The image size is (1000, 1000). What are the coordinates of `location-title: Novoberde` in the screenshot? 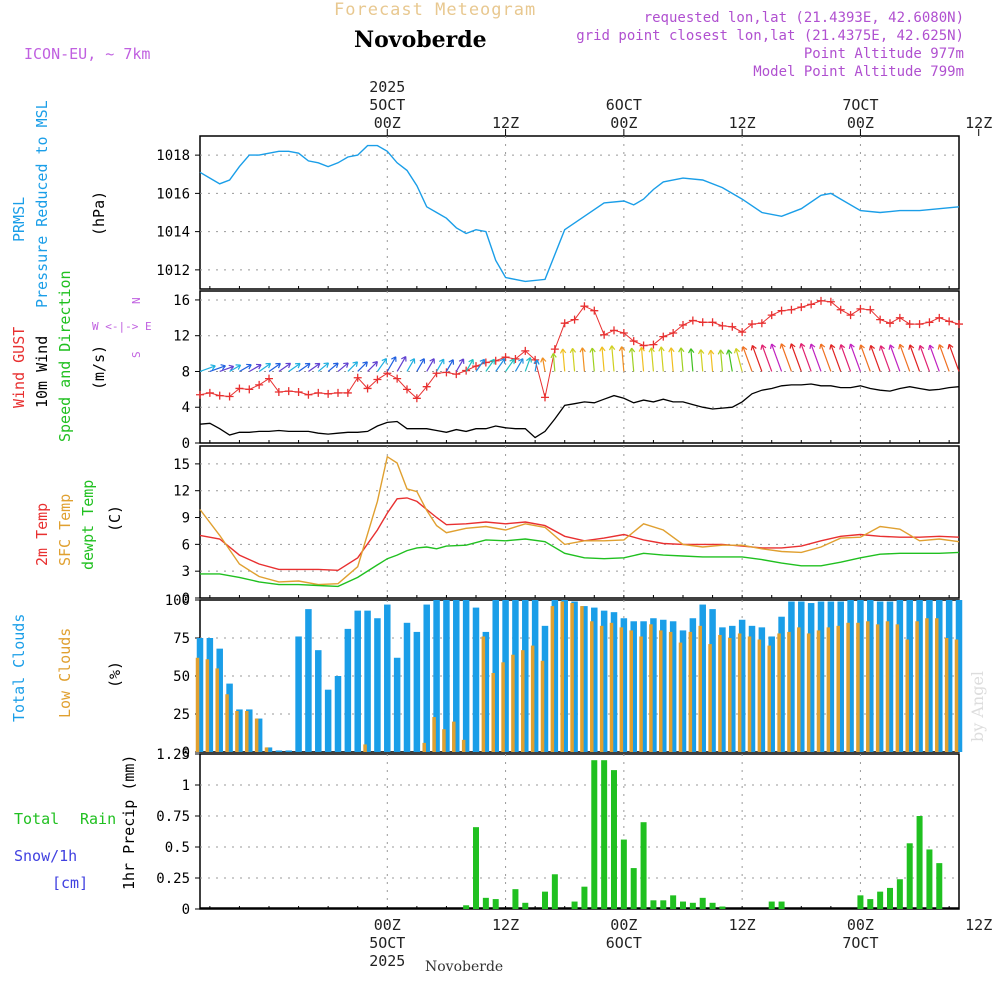 It's located at (420, 40).